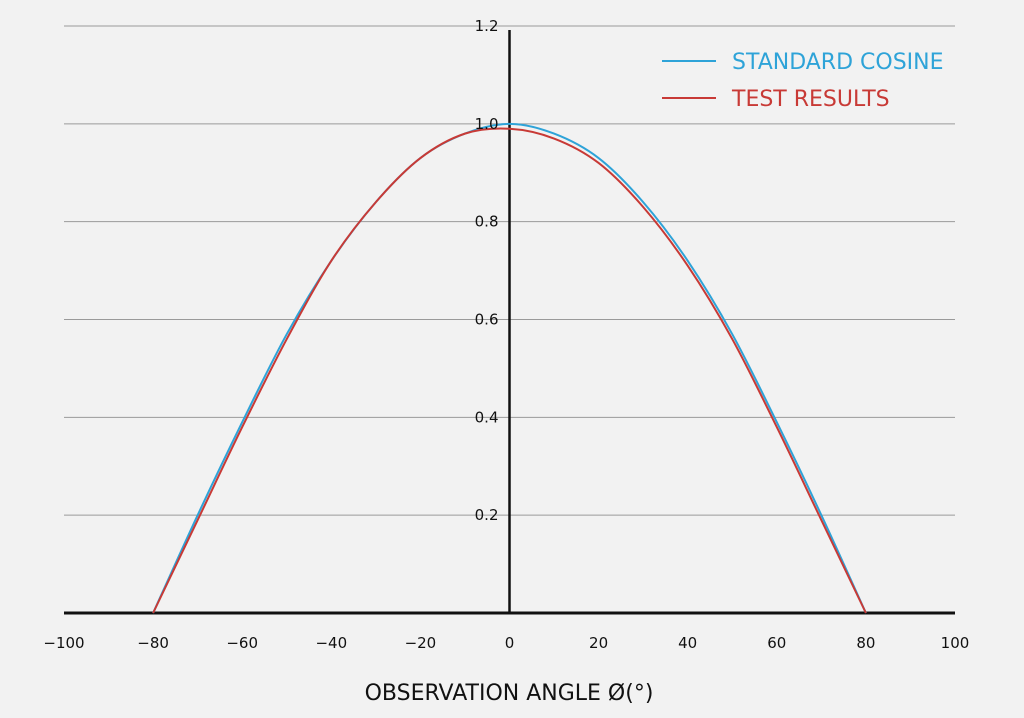  What do you see at coordinates (63, 643) in the screenshot?
I see `x-tick-label-0: −100` at bounding box center [63, 643].